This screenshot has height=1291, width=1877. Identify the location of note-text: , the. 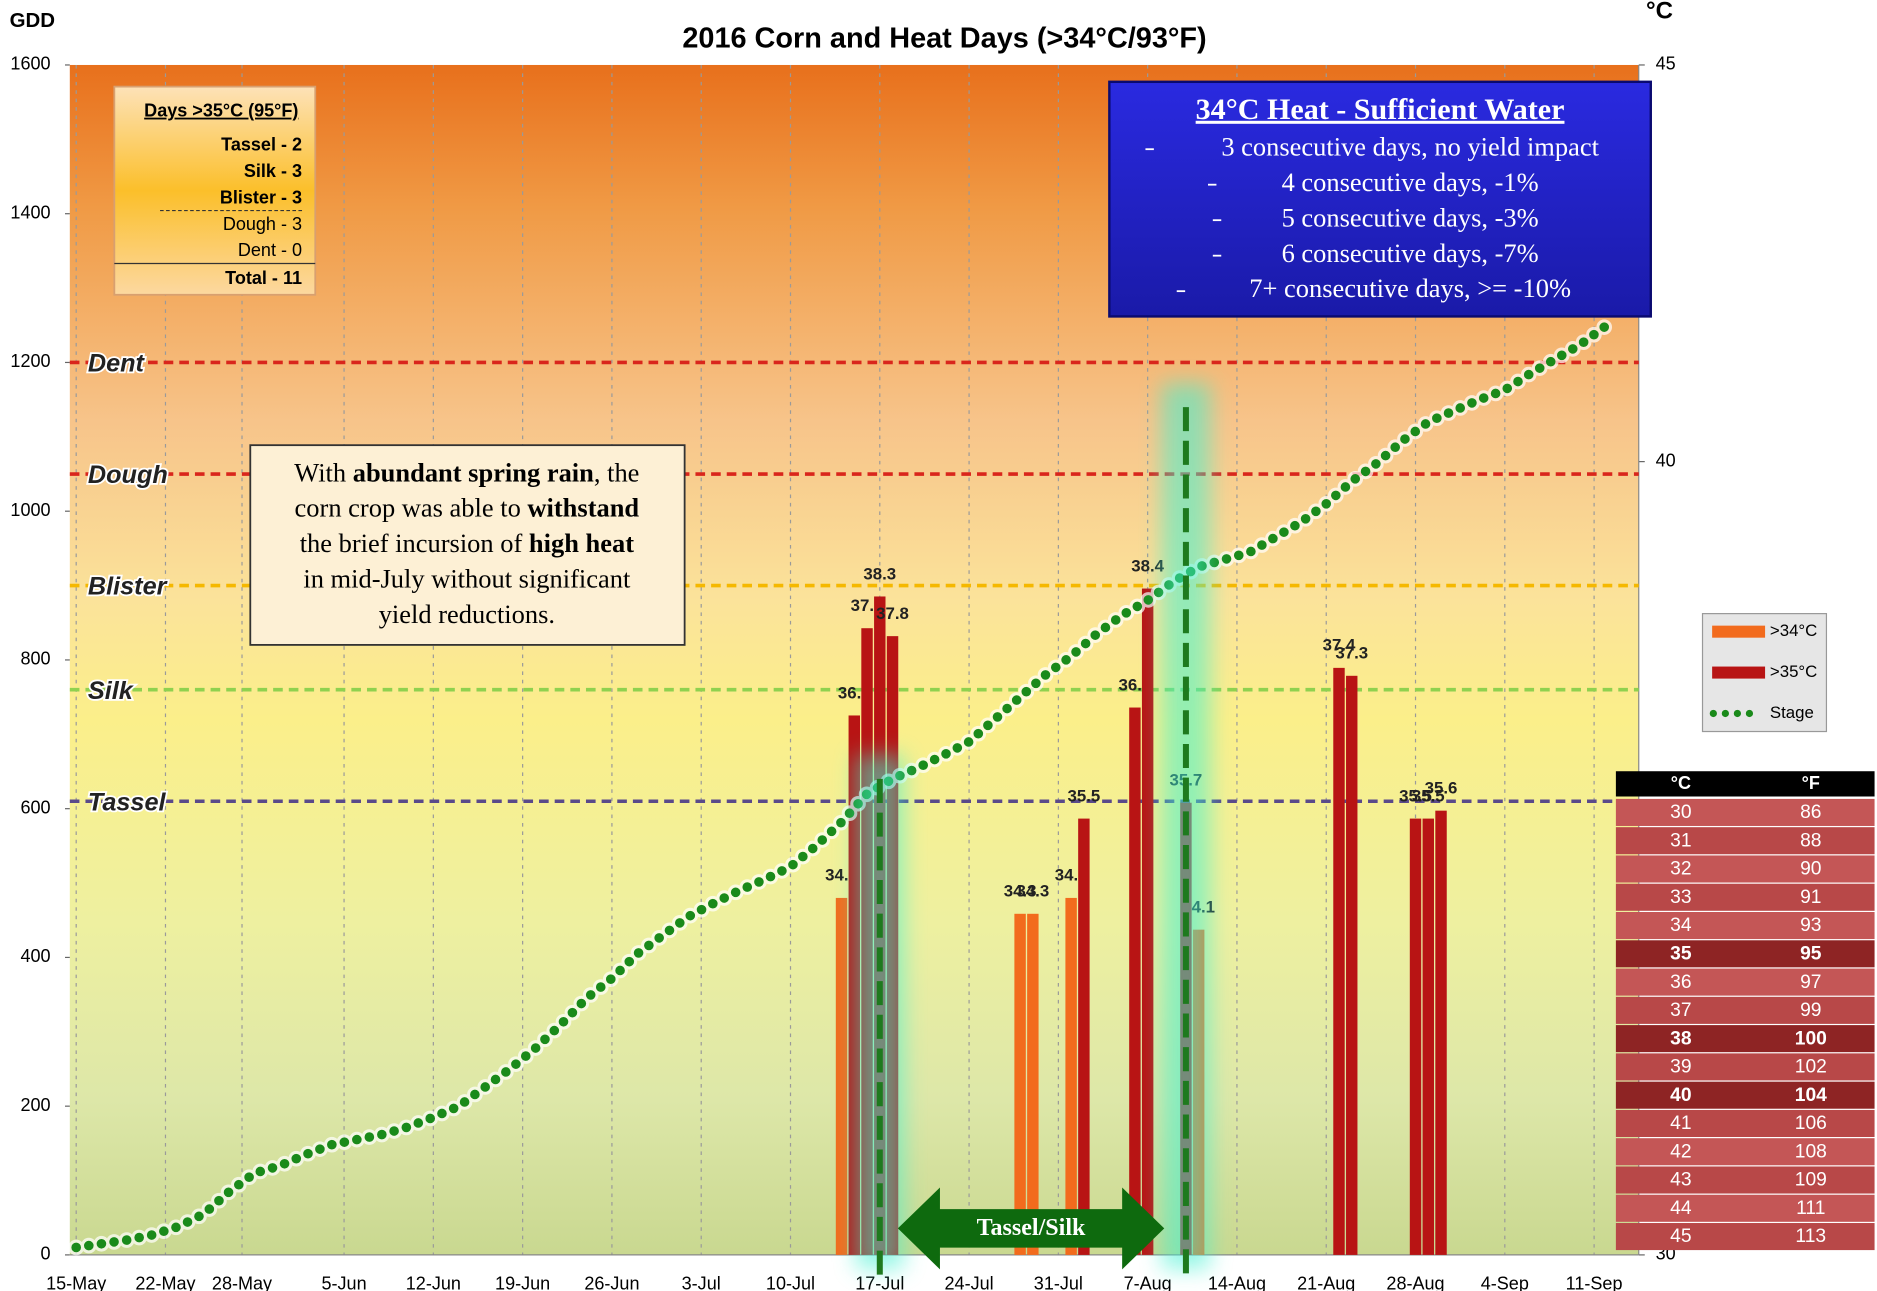
(617, 472).